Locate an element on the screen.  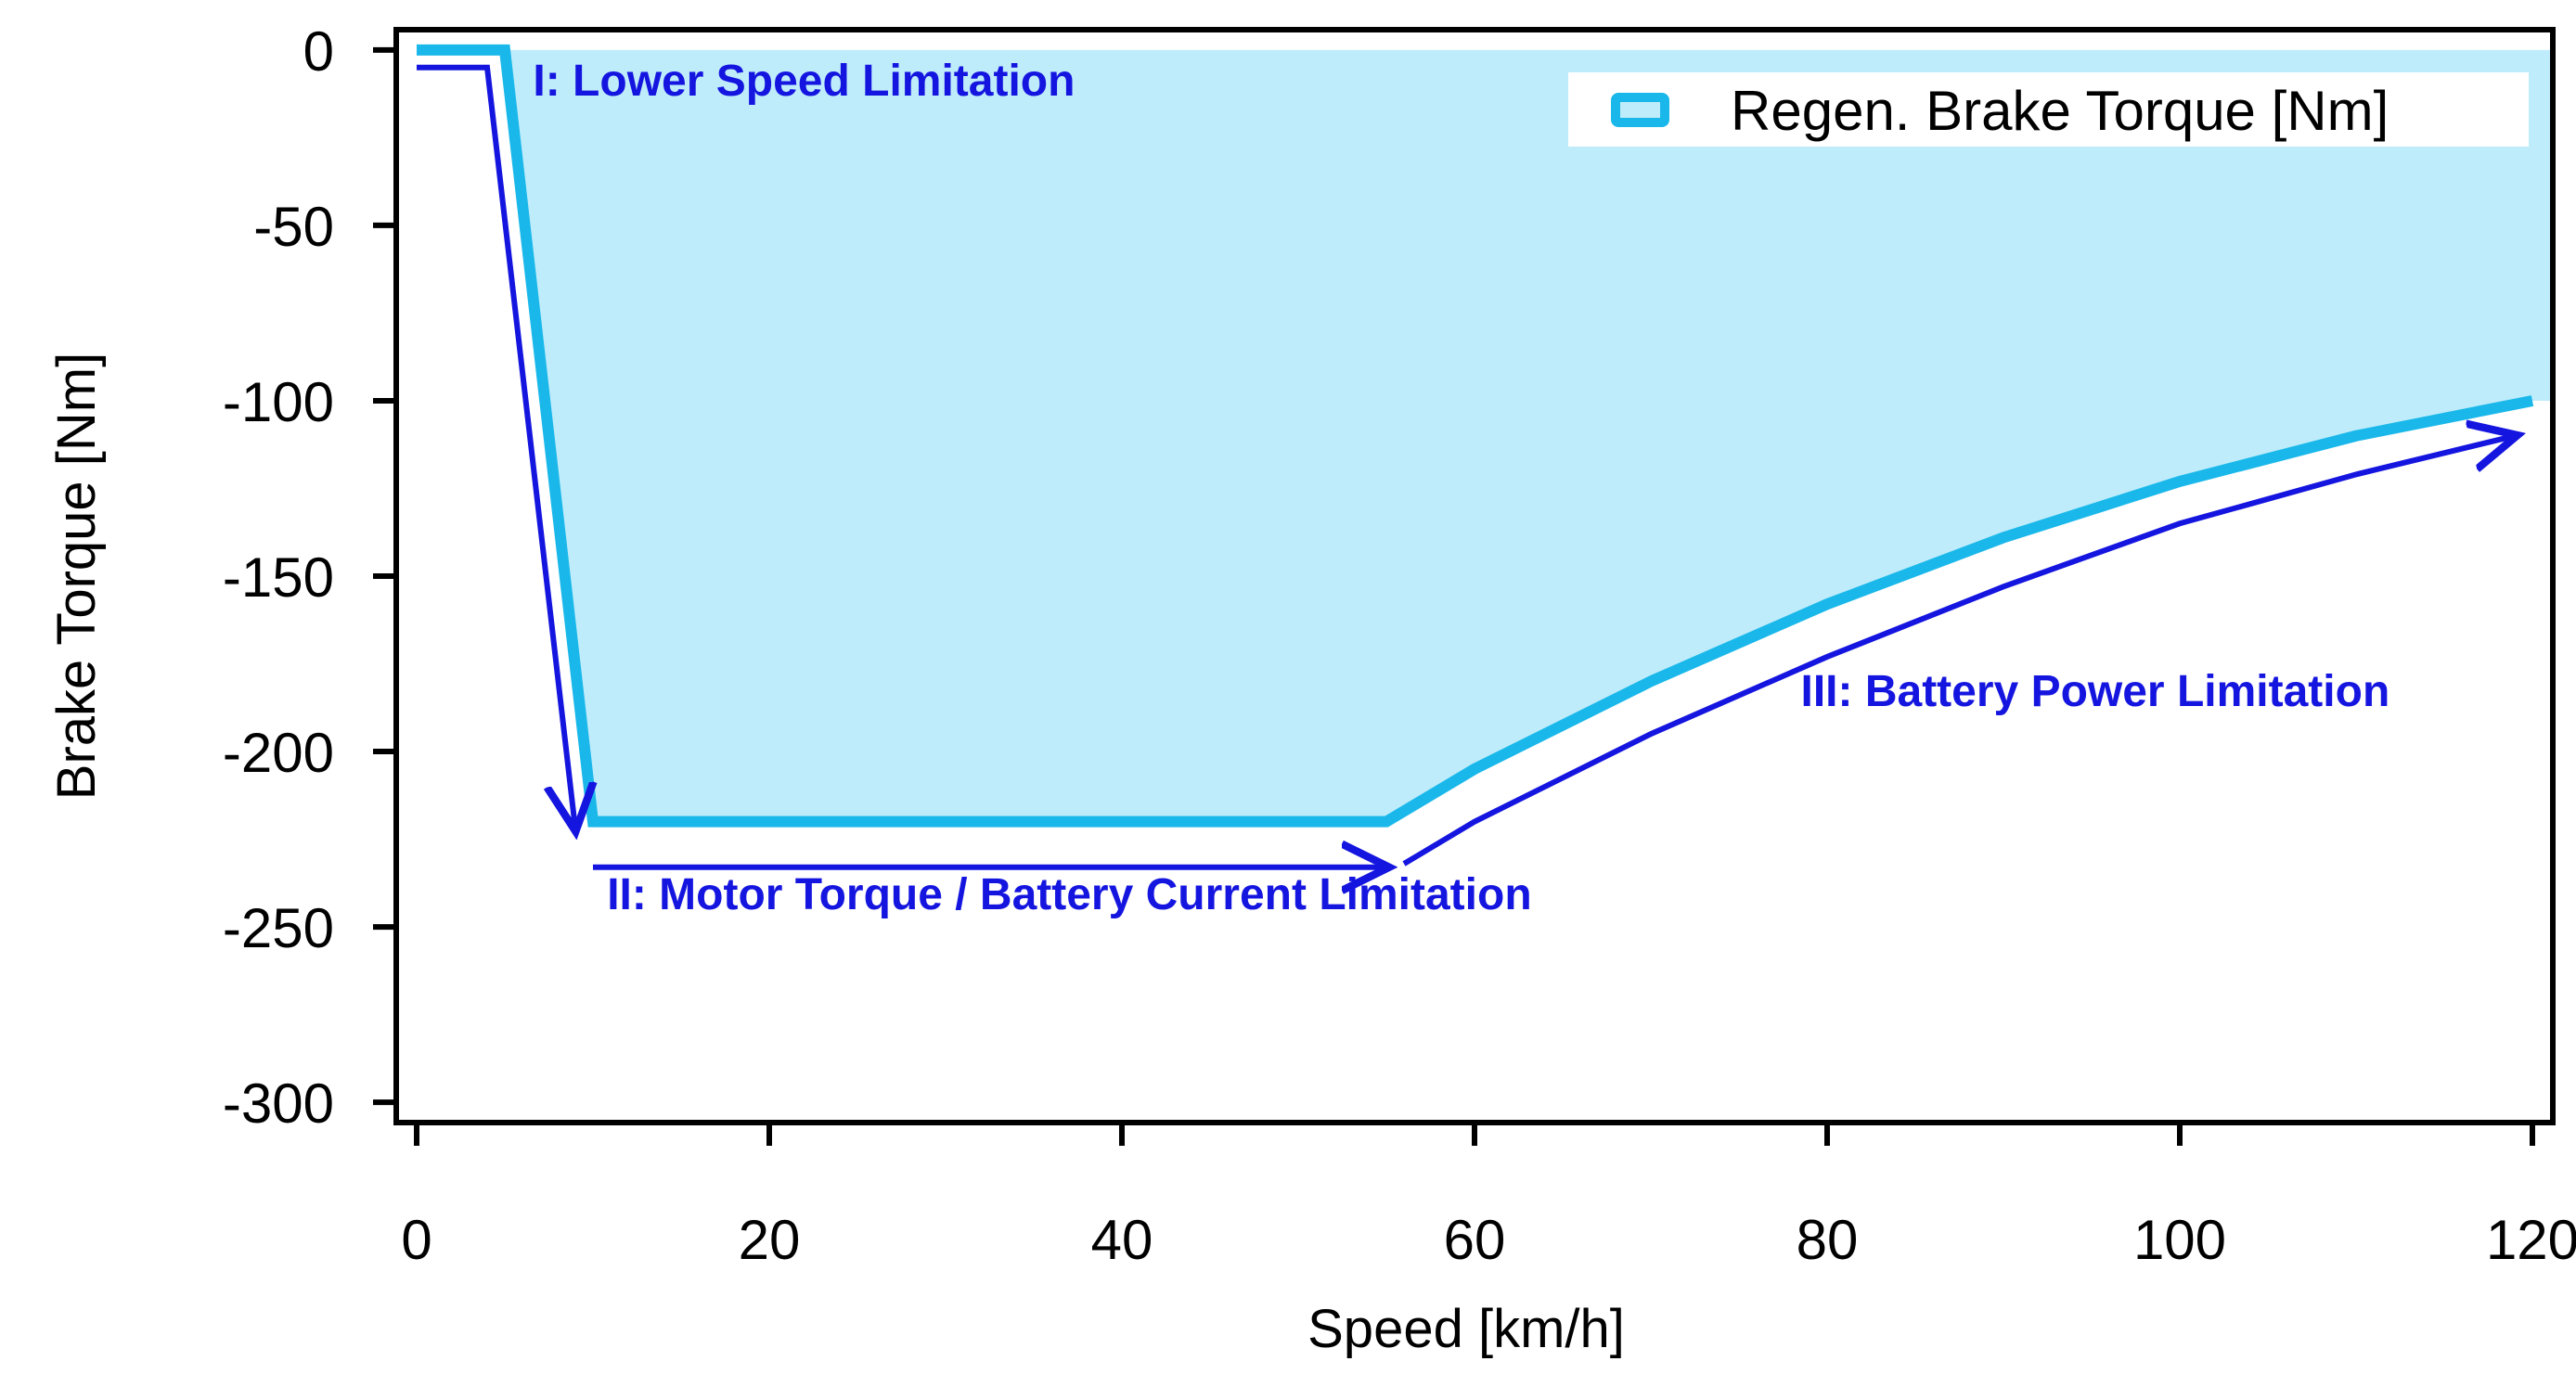
x-tick-label: 20 is located at coordinates (770, 1240).